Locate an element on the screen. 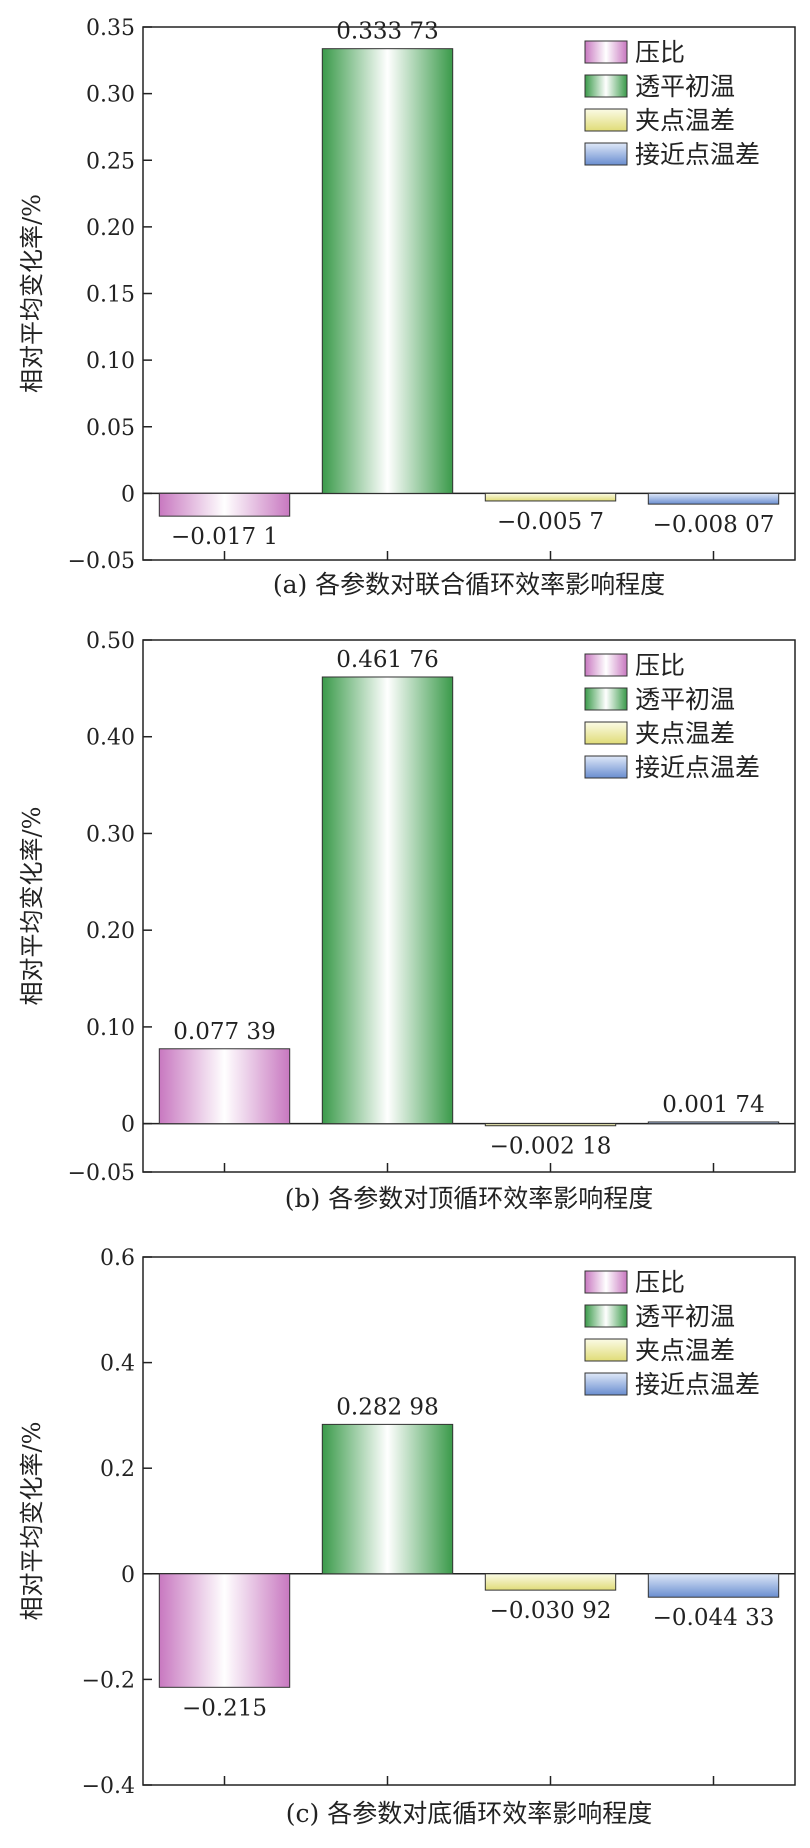  chart1-legend-label-1: 压比 is located at coordinates (660, 52).